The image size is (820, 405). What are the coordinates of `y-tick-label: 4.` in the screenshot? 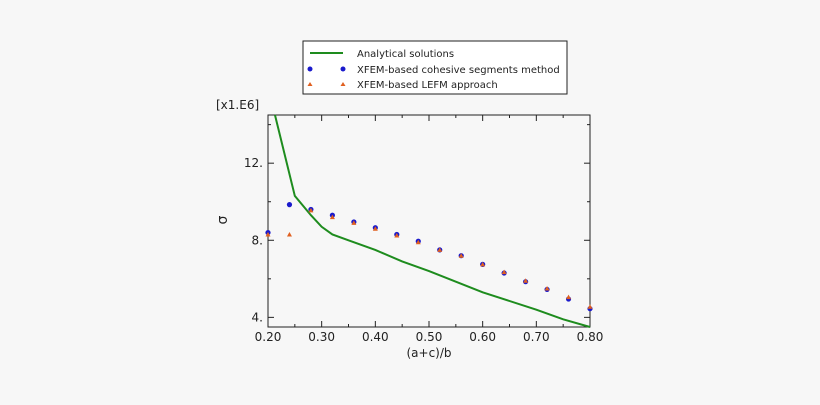 It's located at (257, 317).